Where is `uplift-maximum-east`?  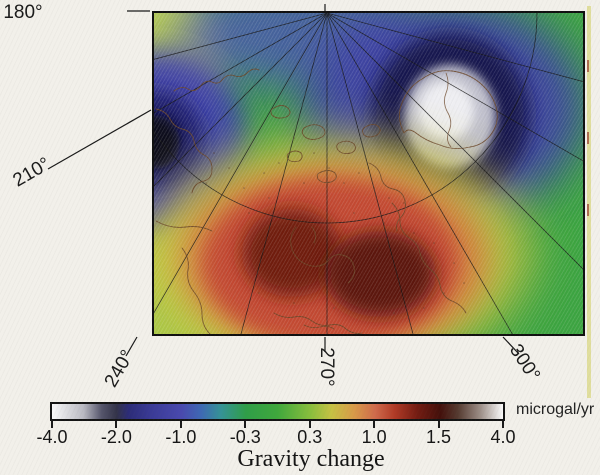
uplift-maximum-east is located at coordinates (380, 274).